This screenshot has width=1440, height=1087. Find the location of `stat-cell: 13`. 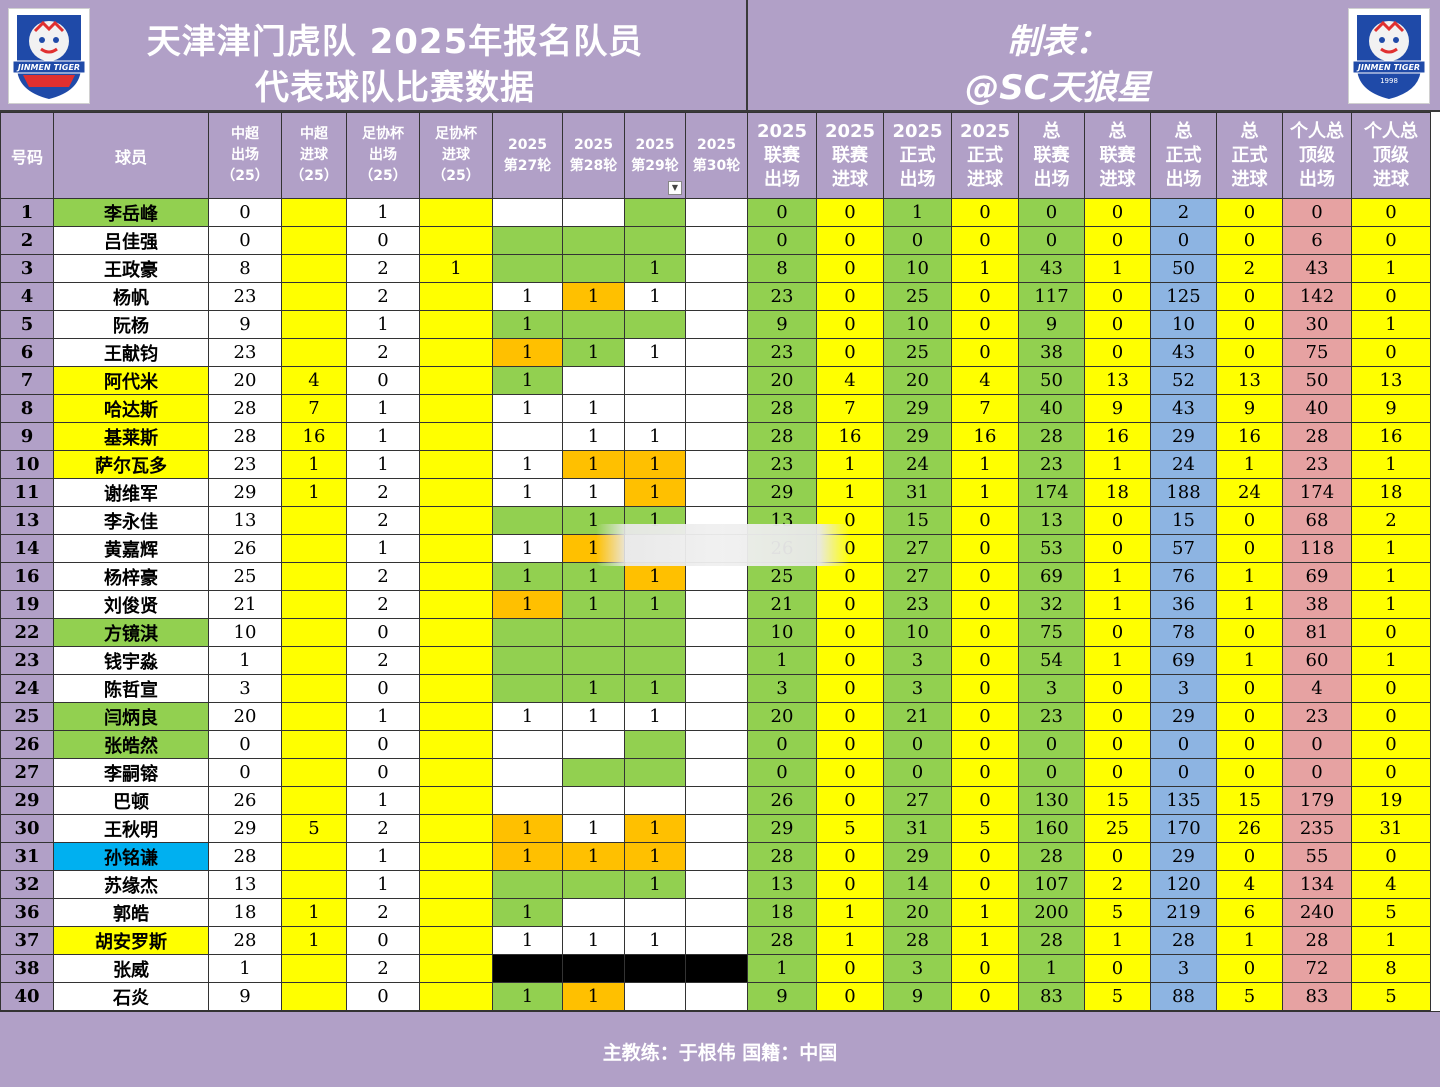

stat-cell: 13 is located at coordinates (782, 884).